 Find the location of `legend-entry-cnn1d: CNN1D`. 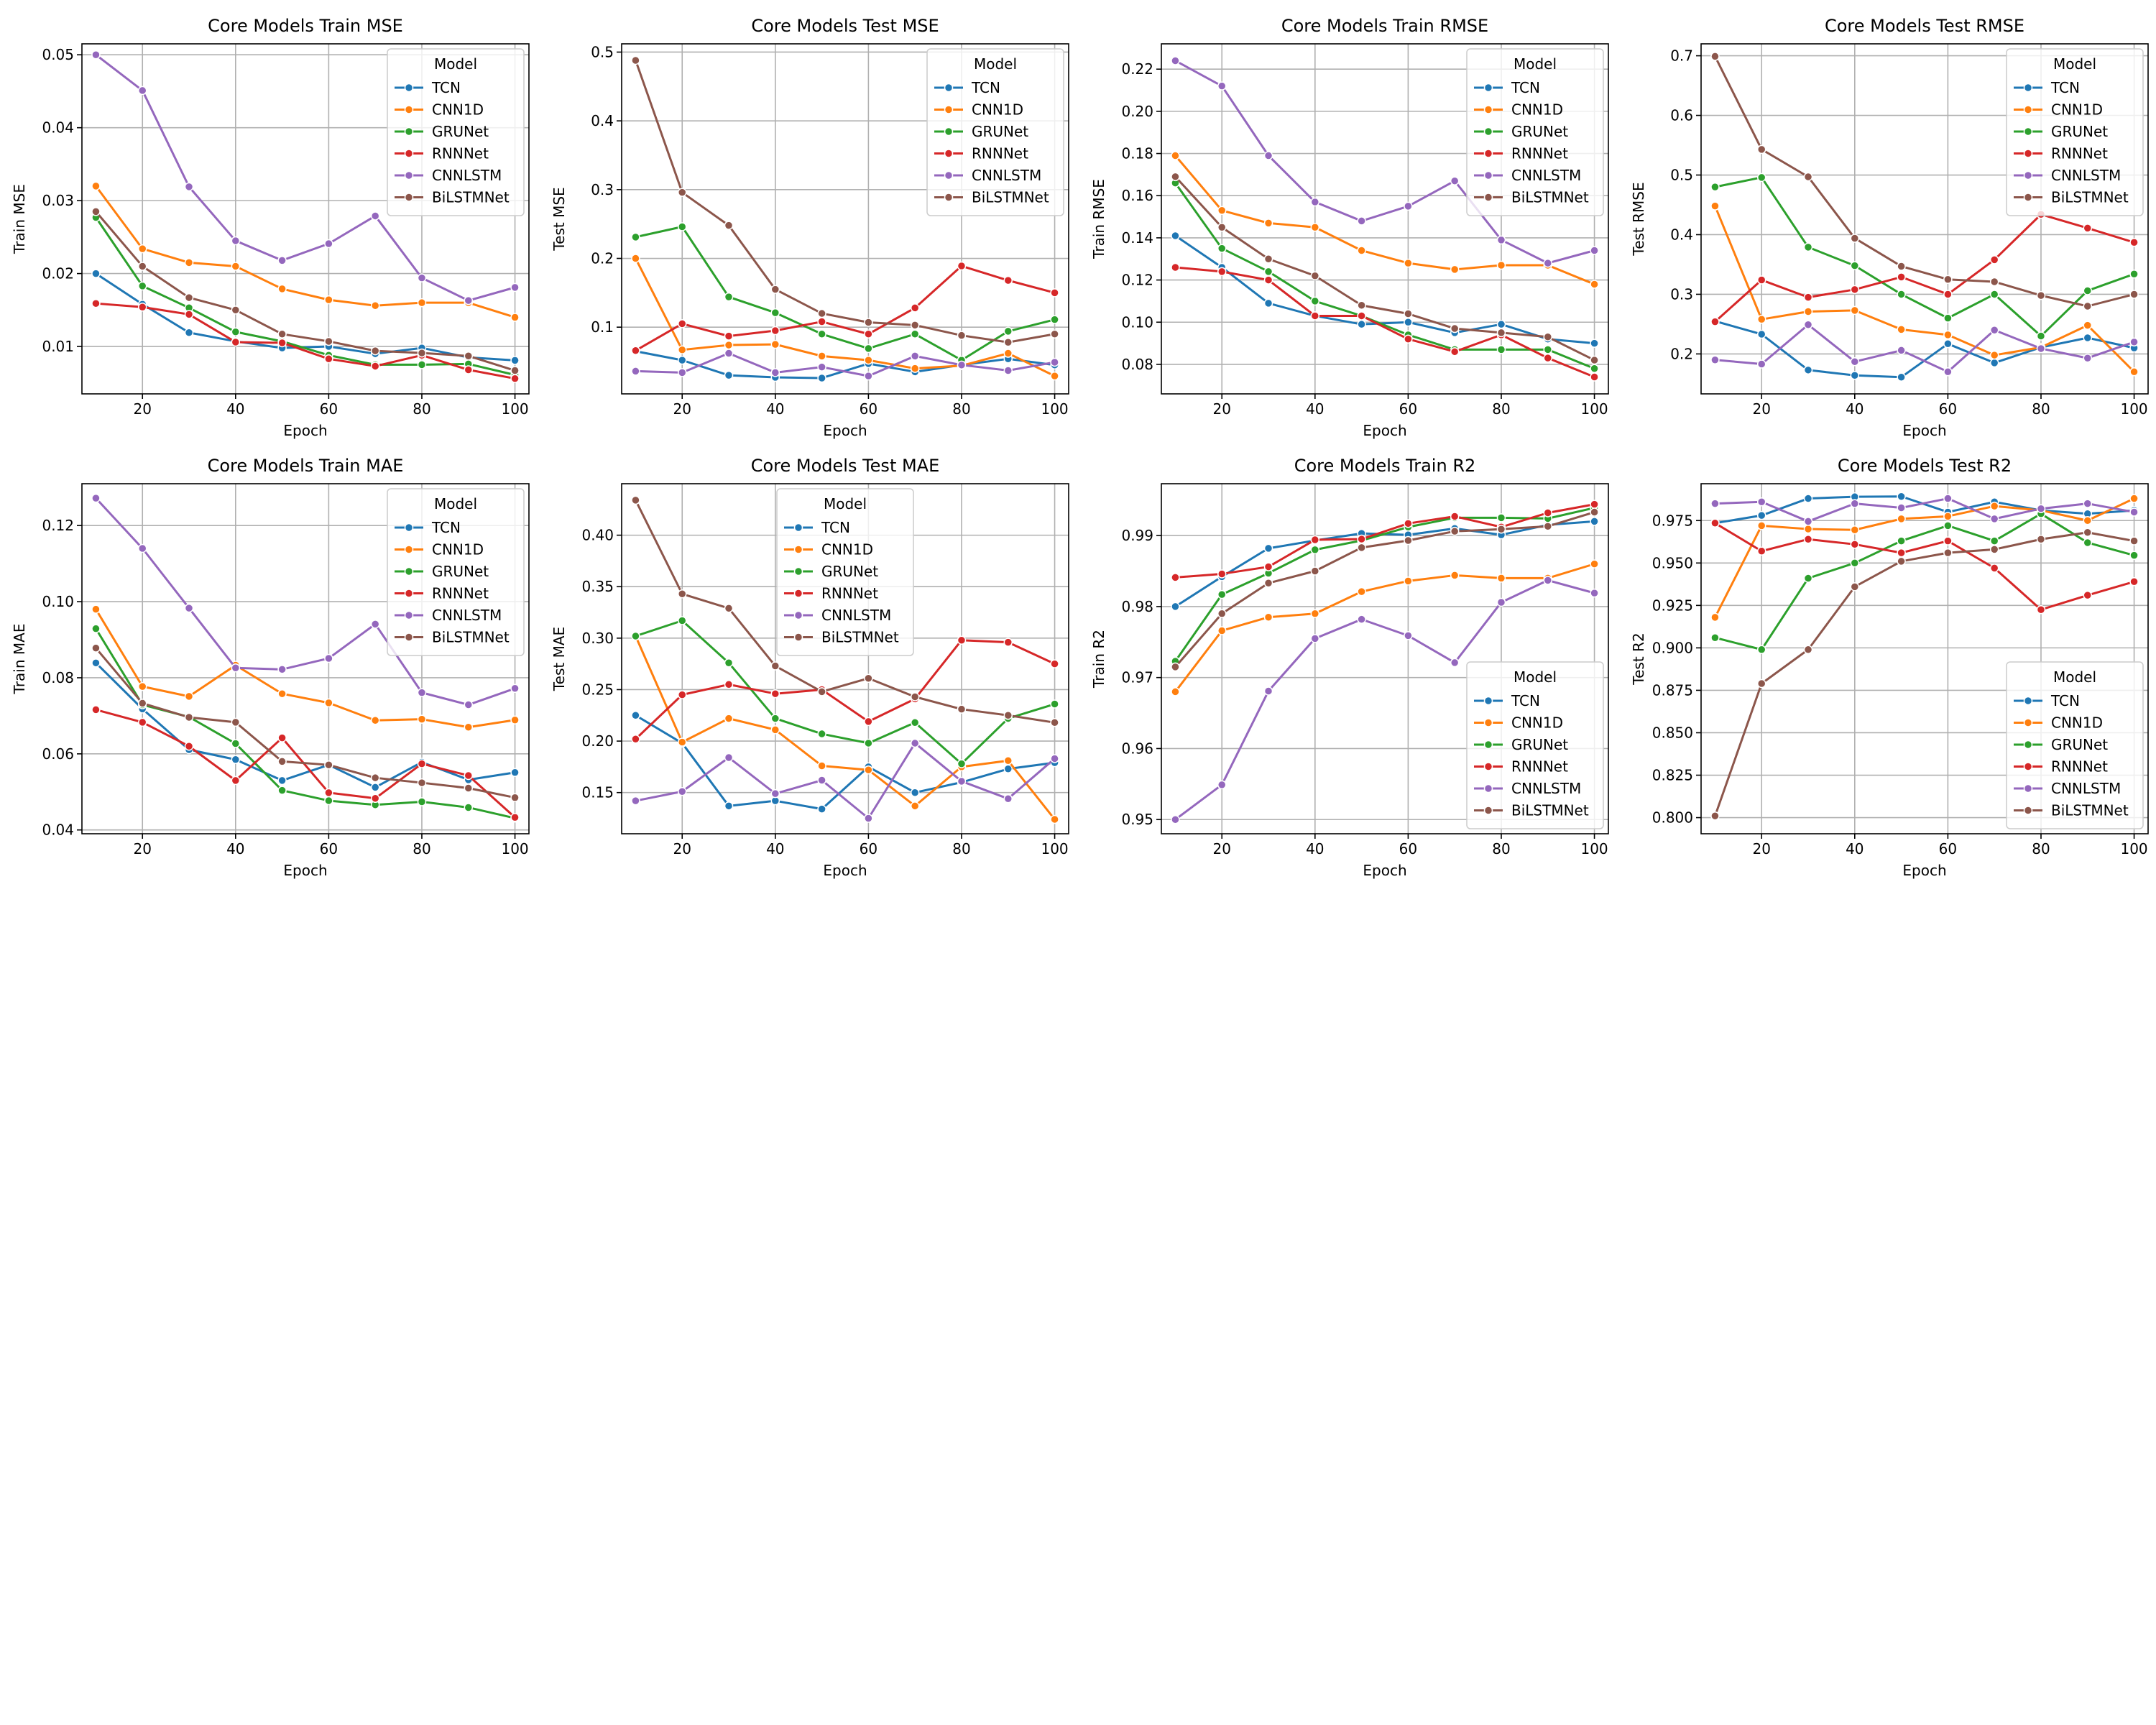

legend-entry-cnn1d: CNN1D is located at coordinates (458, 549).